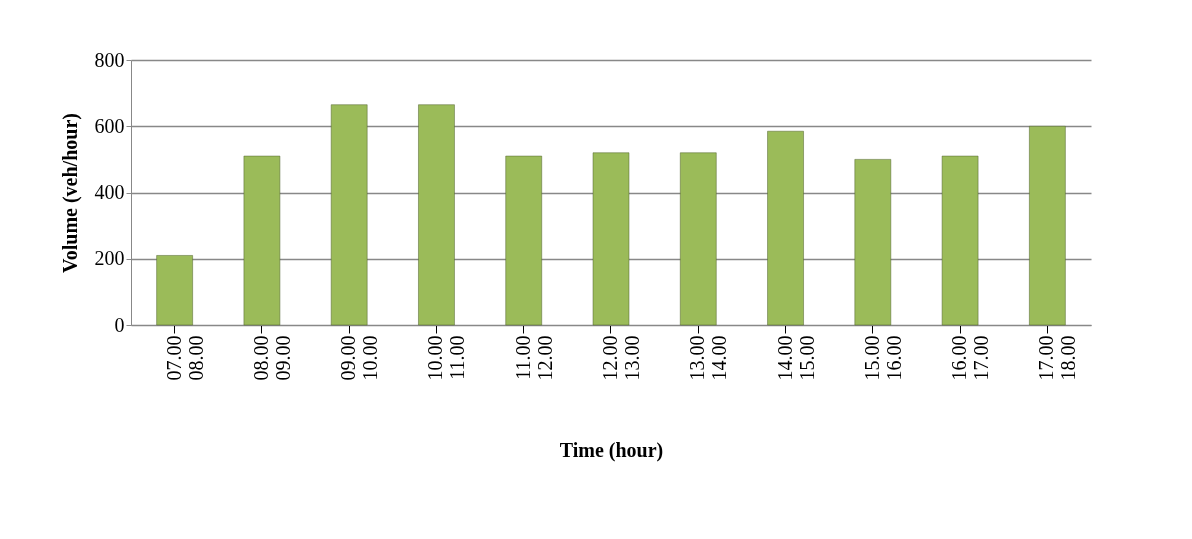  What do you see at coordinates (359, 358) in the screenshot?
I see `x-tick-label: 09.00 10.00` at bounding box center [359, 358].